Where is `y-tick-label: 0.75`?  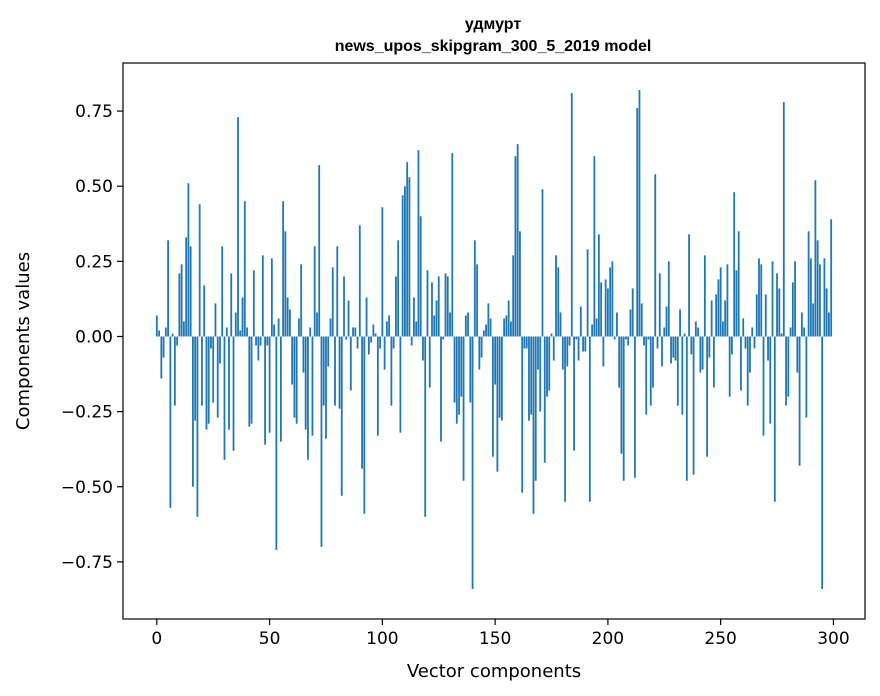 y-tick-label: 0.75 is located at coordinates (94, 112).